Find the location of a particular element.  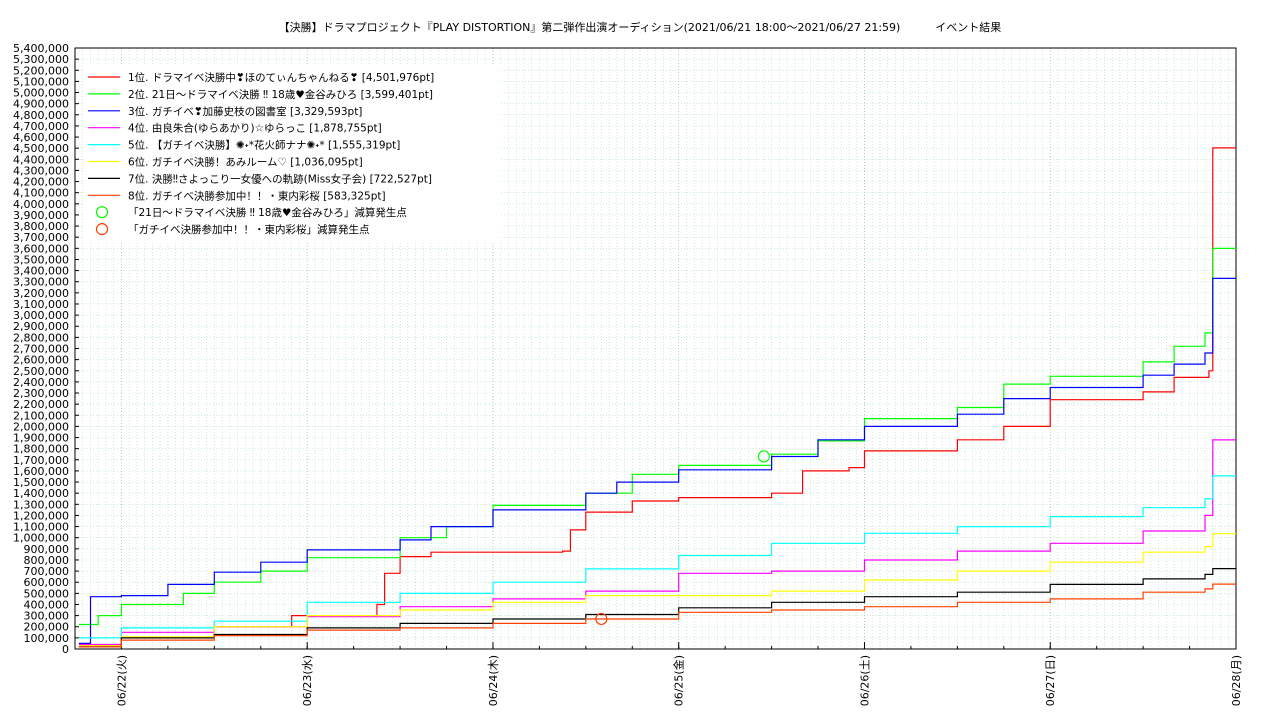

y-tick-label: 3,400,000 is located at coordinates (41, 271).